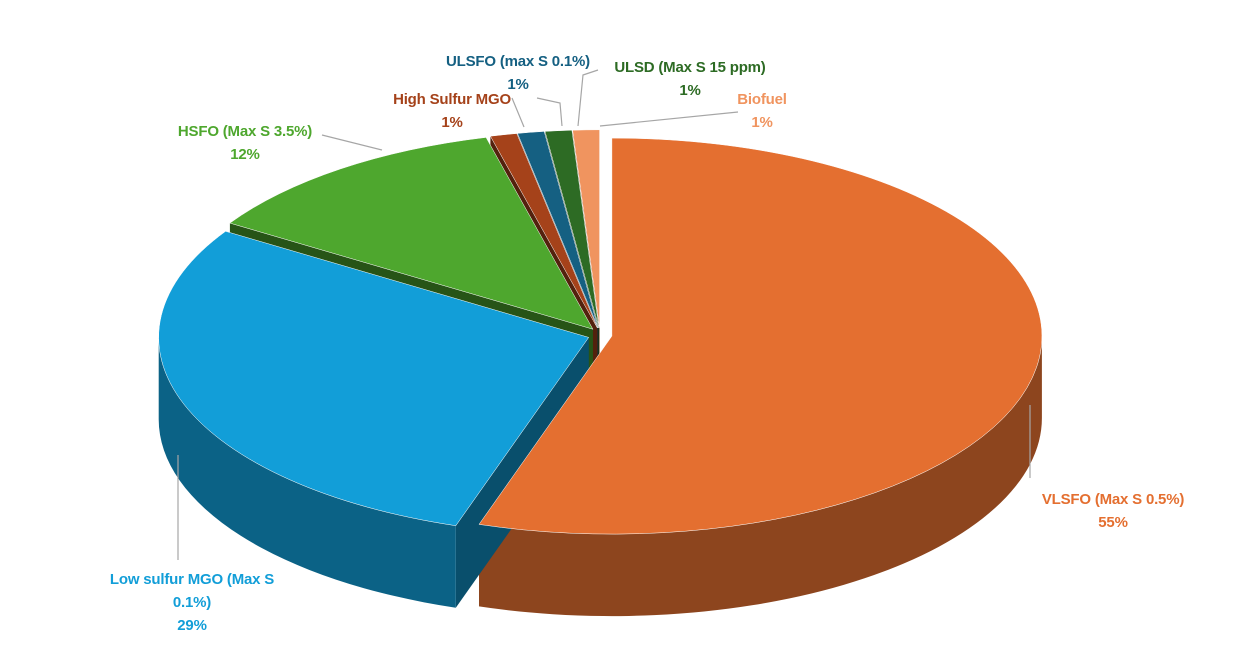 This screenshot has width=1242, height=658. I want to click on slice-side, so click(307, 472).